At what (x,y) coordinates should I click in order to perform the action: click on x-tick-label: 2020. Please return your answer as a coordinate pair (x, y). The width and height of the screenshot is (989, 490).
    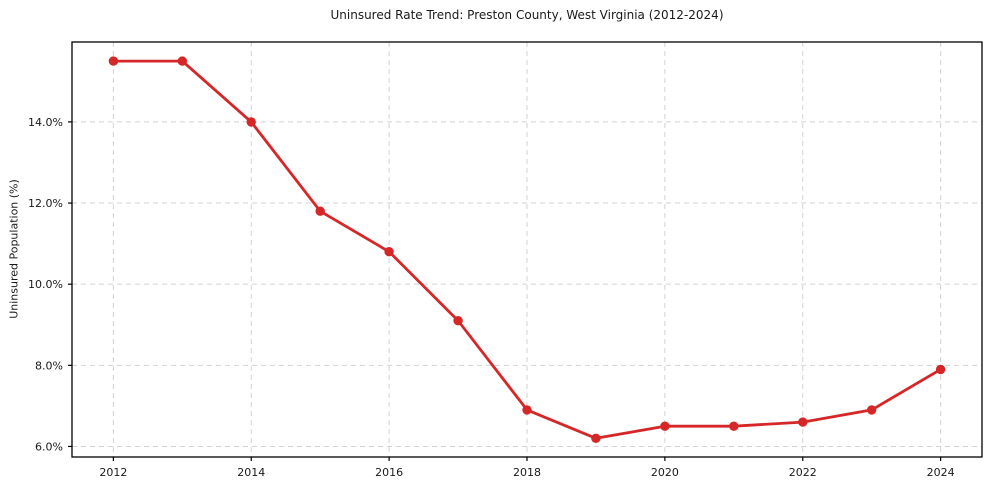
    Looking at the image, I should click on (665, 472).